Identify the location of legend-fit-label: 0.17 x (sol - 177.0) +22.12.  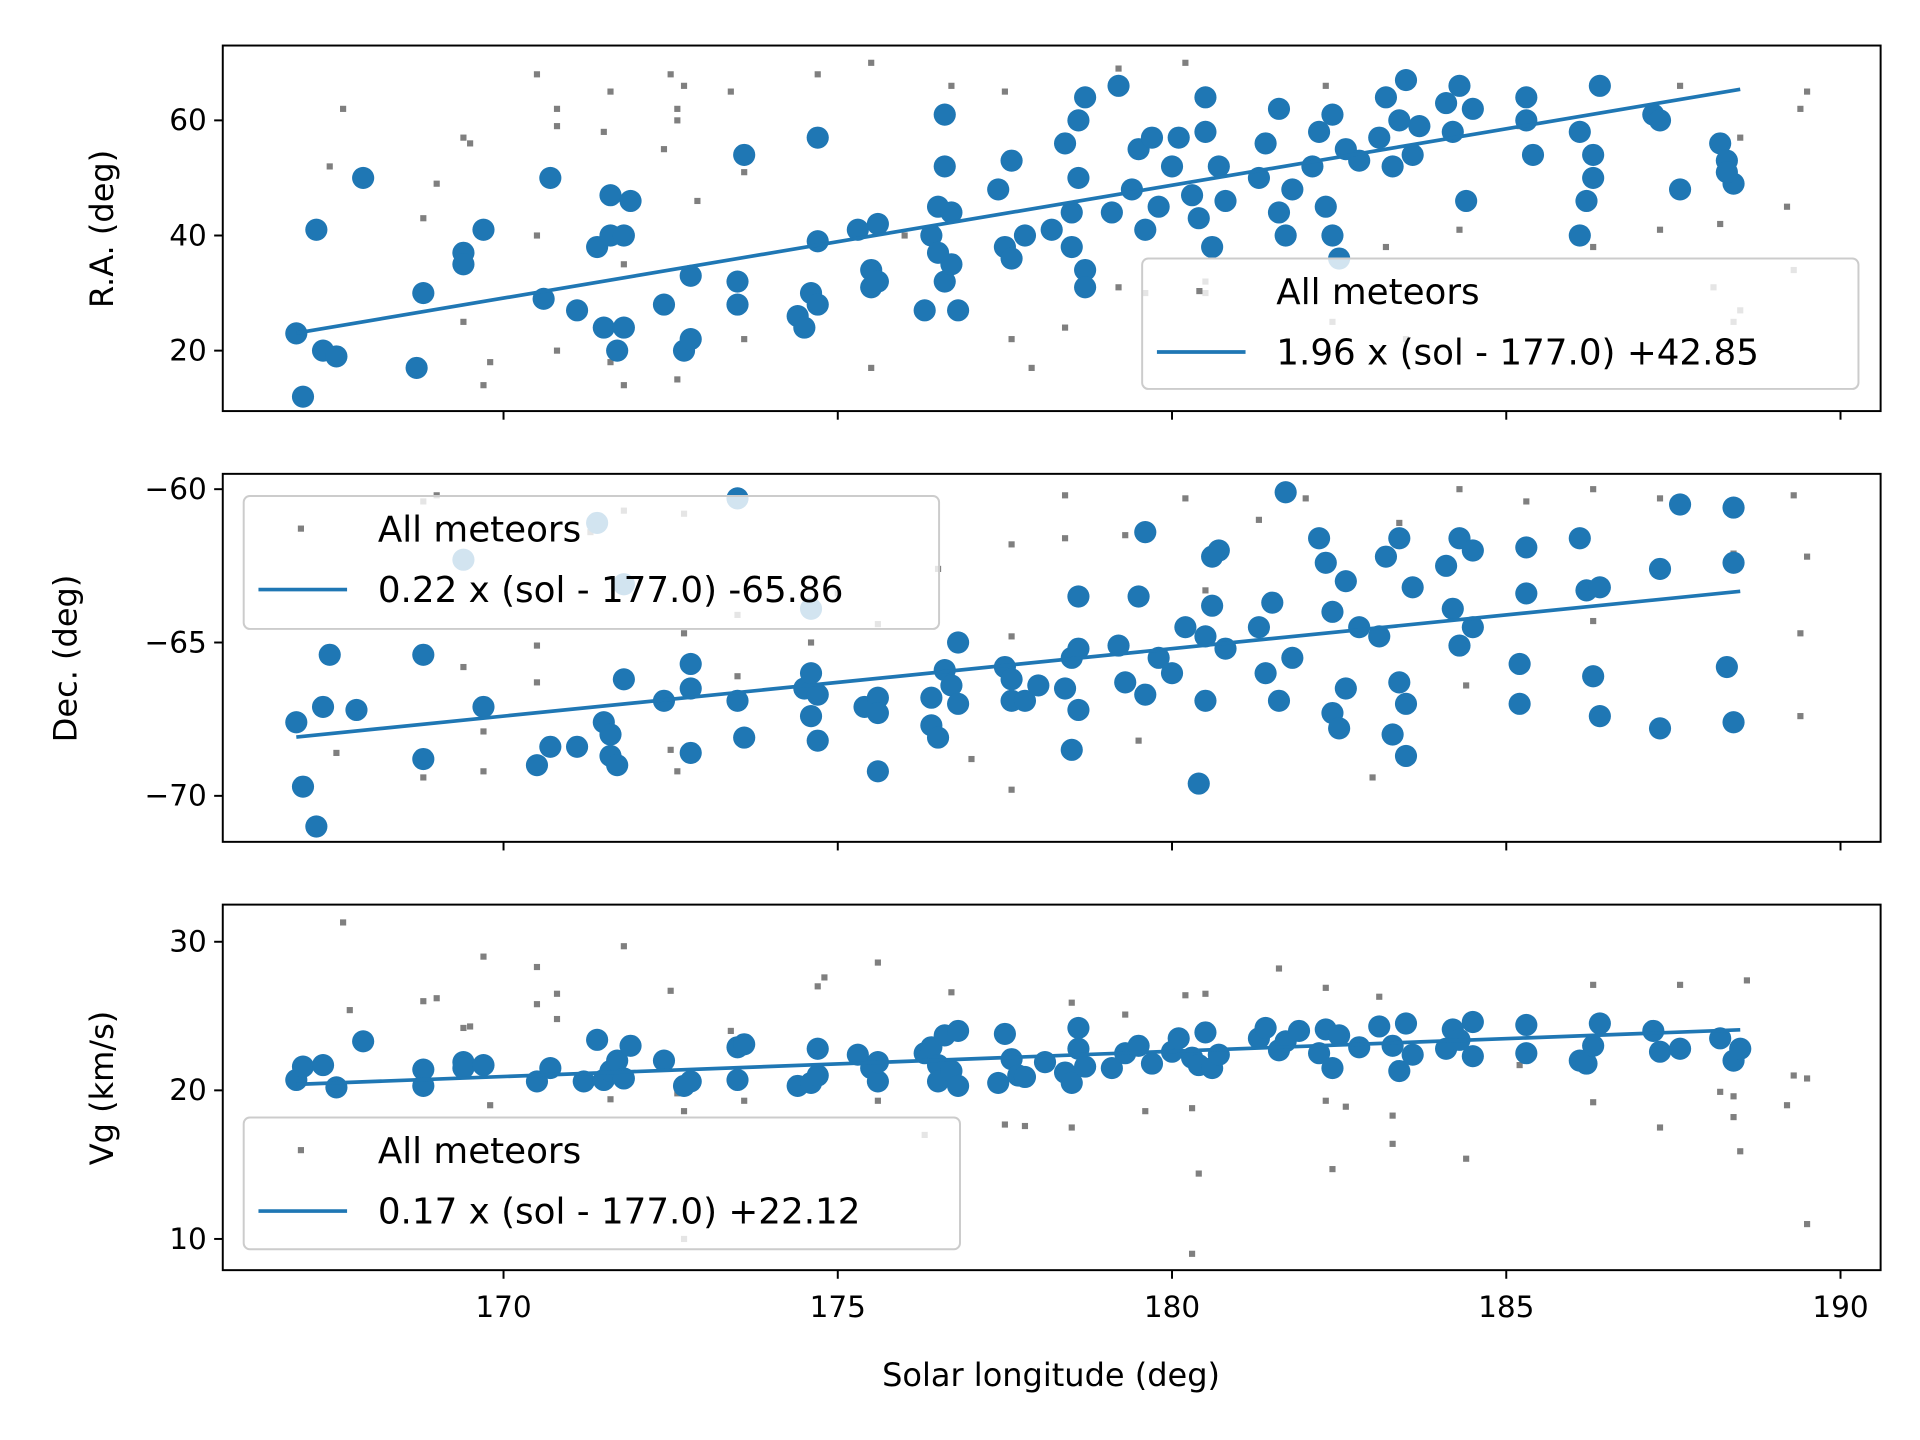
(619, 1211).